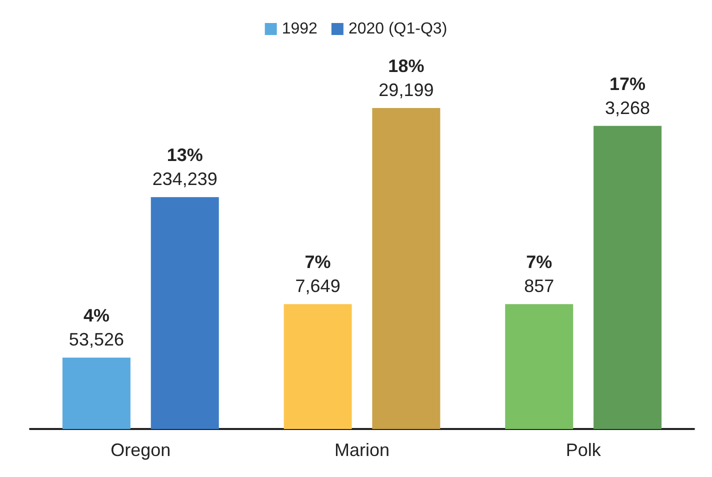 Image resolution: width=712 pixels, height=477 pixels. Describe the element at coordinates (362, 450) in the screenshot. I see `x-tick-label: Marion` at that location.